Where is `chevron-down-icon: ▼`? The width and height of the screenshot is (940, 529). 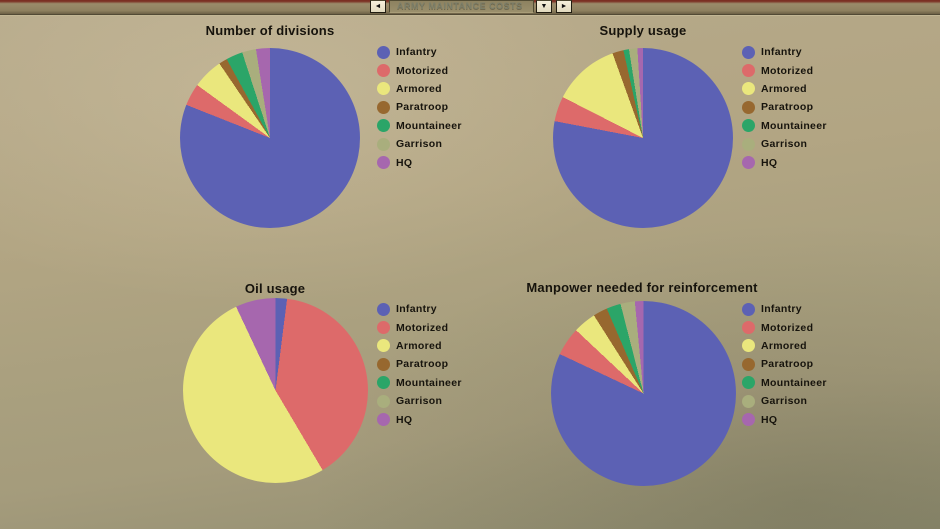
chevron-down-icon: ▼ is located at coordinates (544, 6).